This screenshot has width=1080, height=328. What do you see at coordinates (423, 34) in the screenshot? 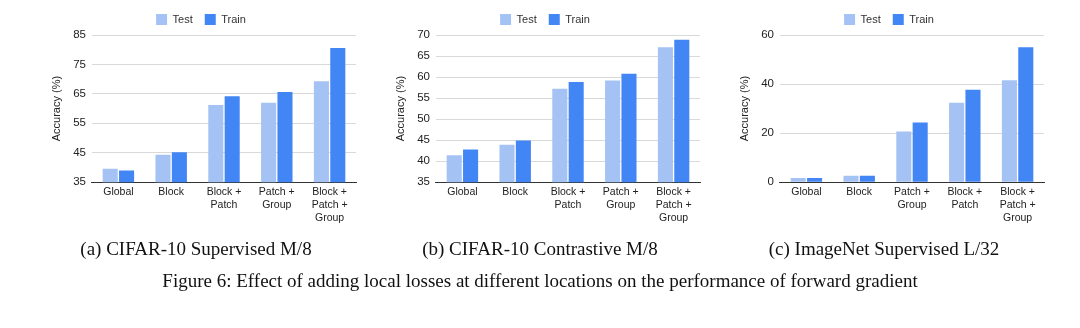
I see `y-tick-label: 70` at bounding box center [423, 34].